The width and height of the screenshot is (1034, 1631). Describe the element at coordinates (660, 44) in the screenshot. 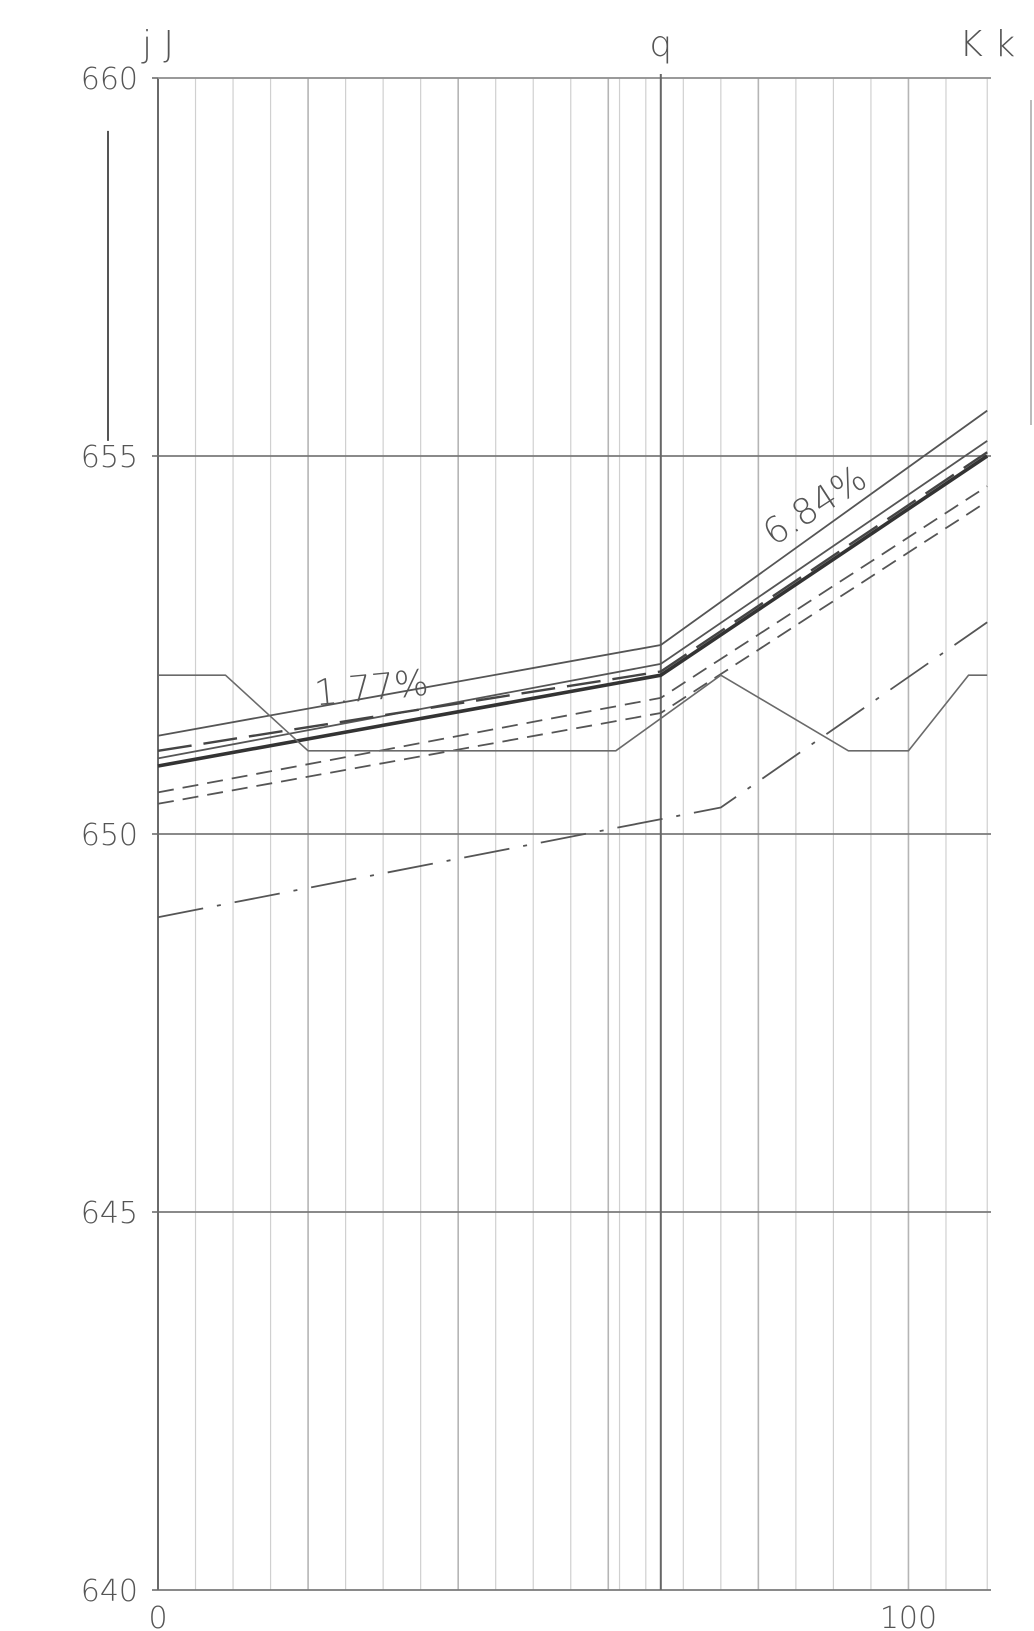

I see `top-marker-label: q` at that location.